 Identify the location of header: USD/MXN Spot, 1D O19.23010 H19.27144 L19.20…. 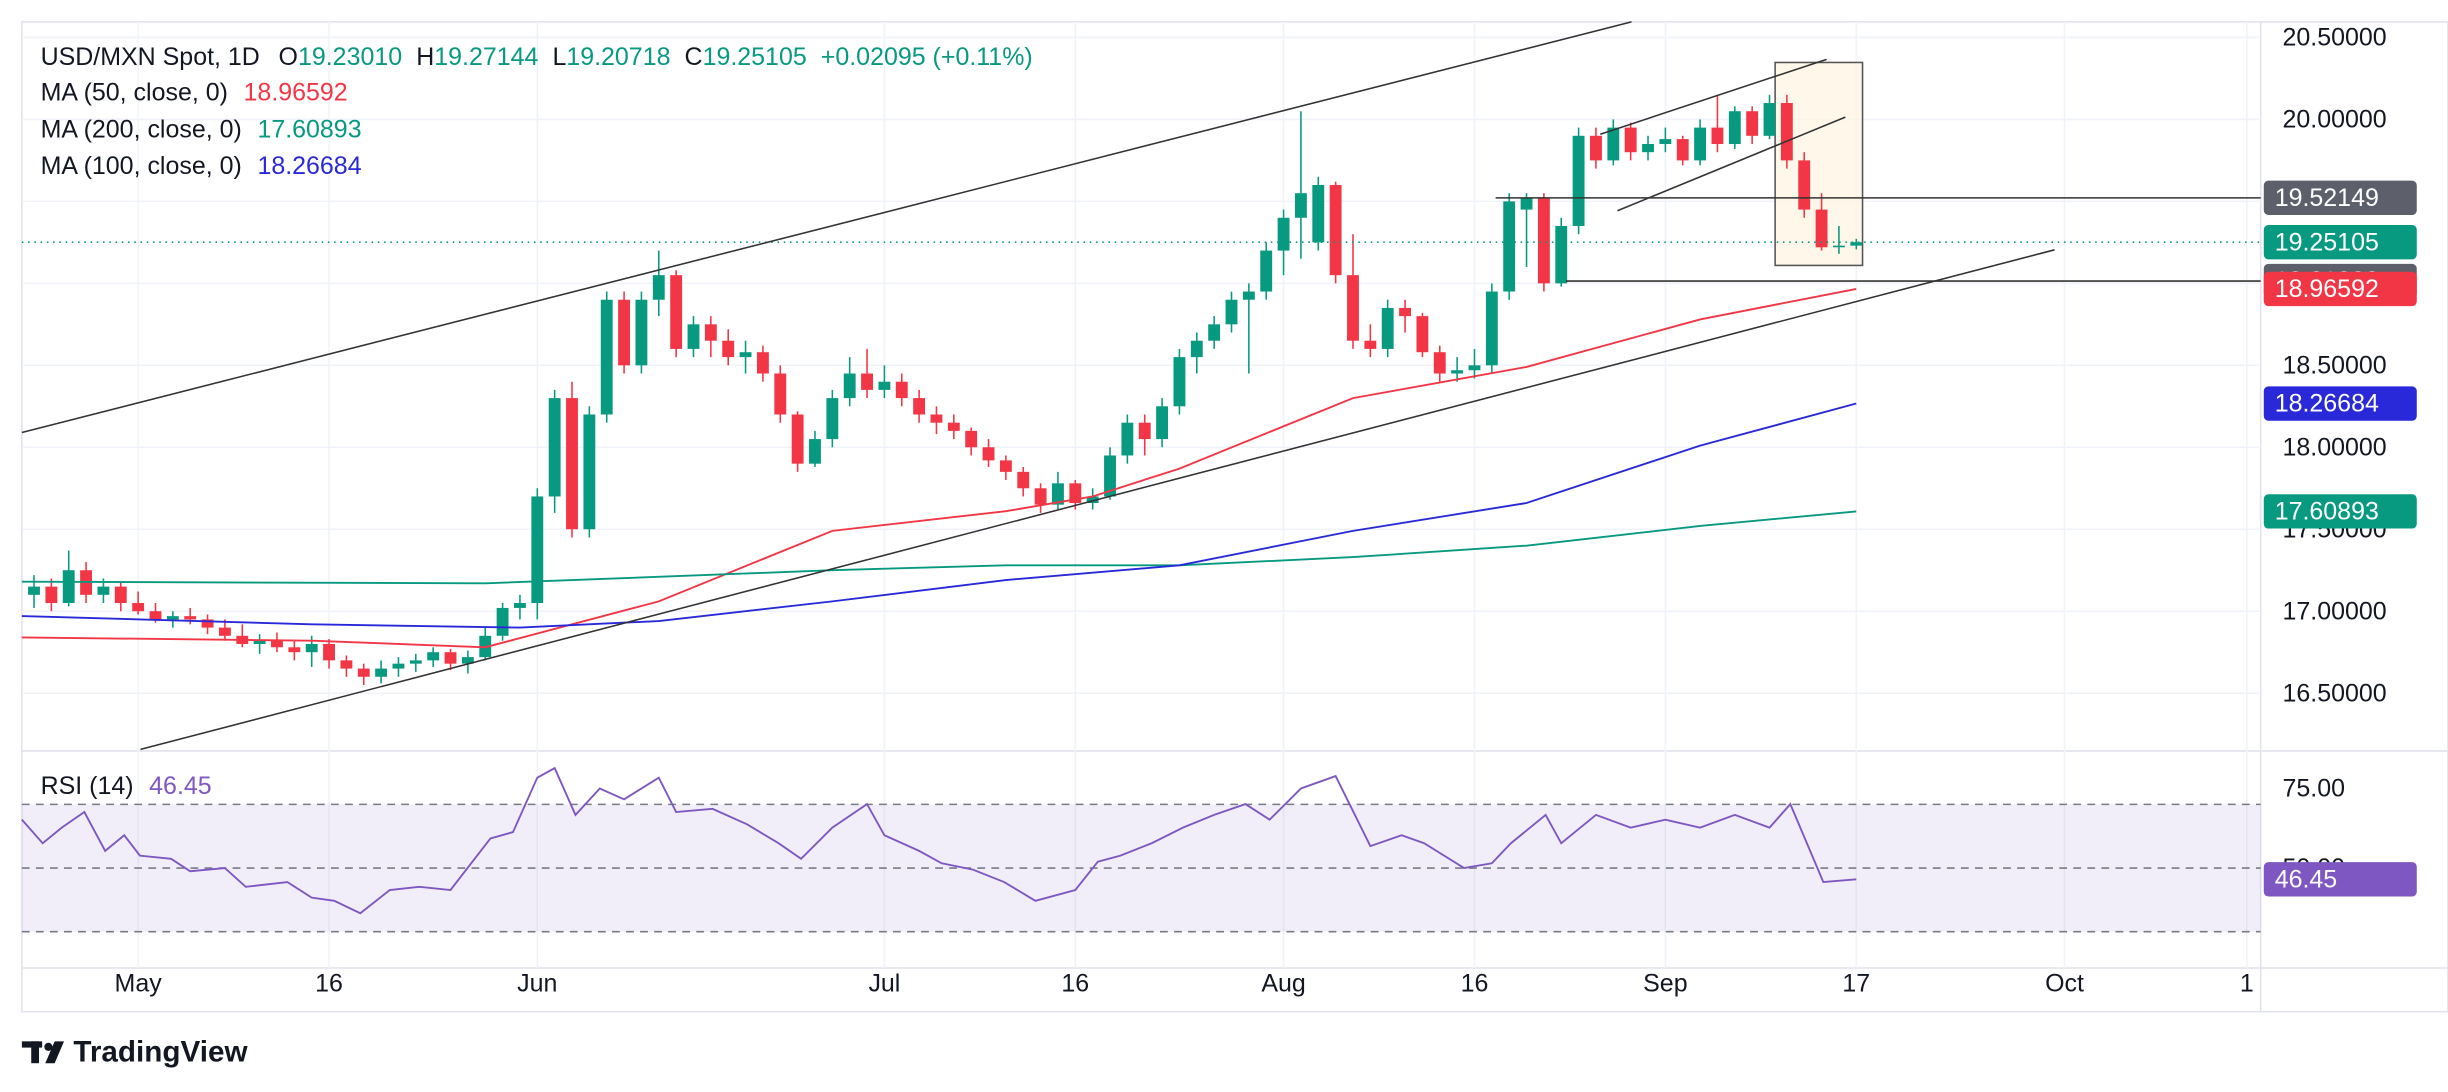
(537, 56).